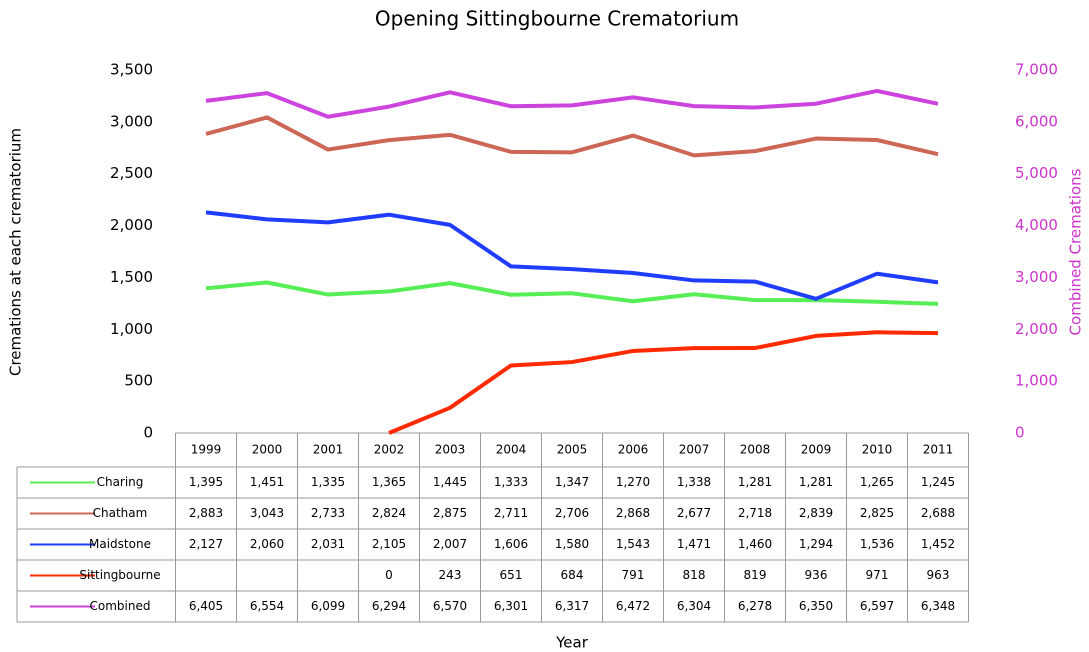  What do you see at coordinates (120, 606) in the screenshot?
I see `legend-label: Combined` at bounding box center [120, 606].